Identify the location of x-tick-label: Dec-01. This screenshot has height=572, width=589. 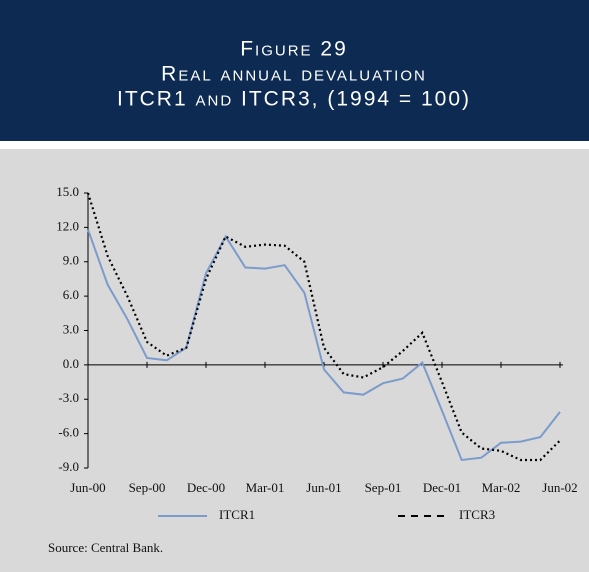
(442, 487).